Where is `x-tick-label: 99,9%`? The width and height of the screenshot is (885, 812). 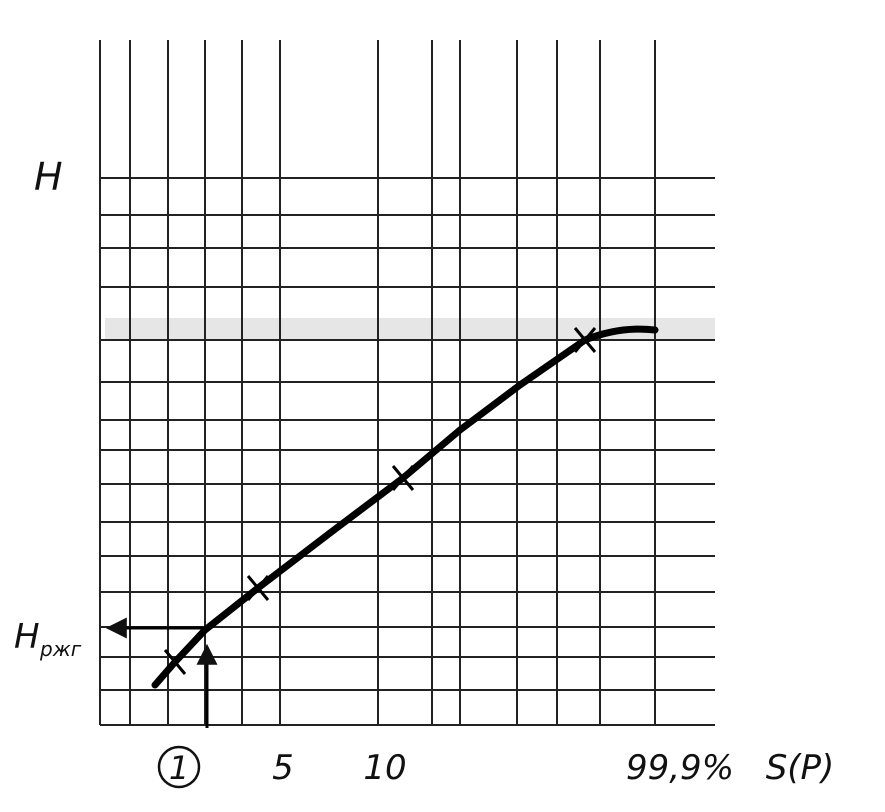
x-tick-label: 99,9% is located at coordinates (680, 768).